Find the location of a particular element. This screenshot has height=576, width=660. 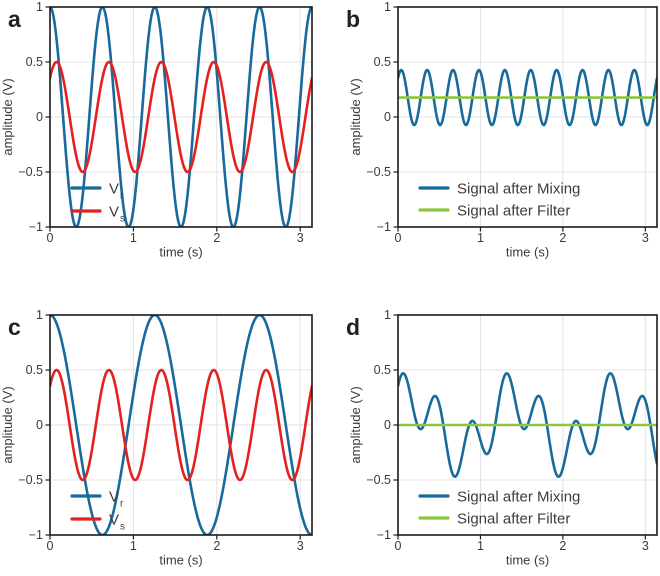

panel-letter: c is located at coordinates (14, 327).